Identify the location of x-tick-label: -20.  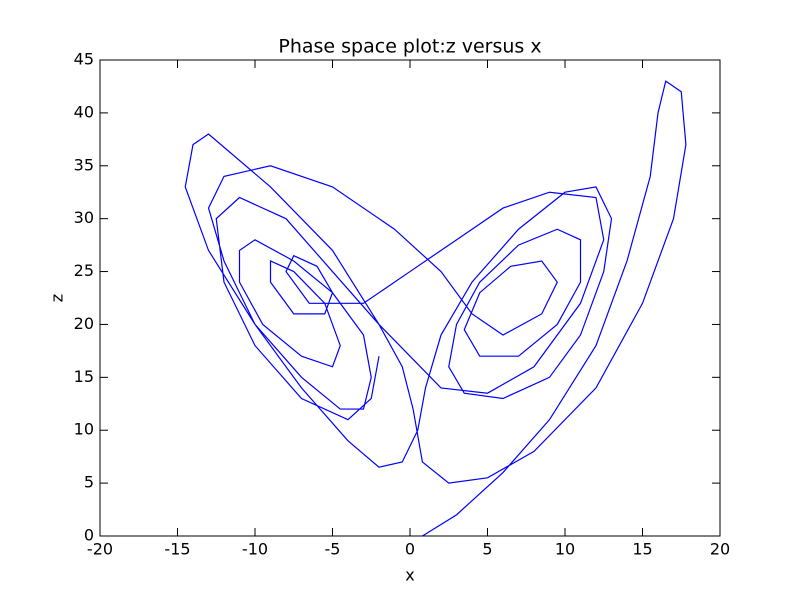
(100, 549).